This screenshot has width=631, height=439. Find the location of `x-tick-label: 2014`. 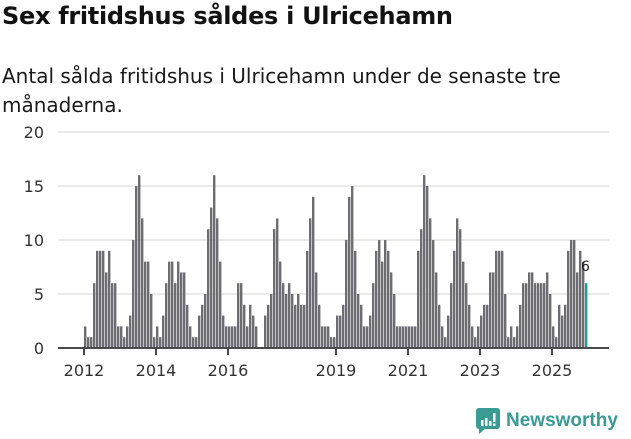

x-tick-label: 2014 is located at coordinates (156, 370).